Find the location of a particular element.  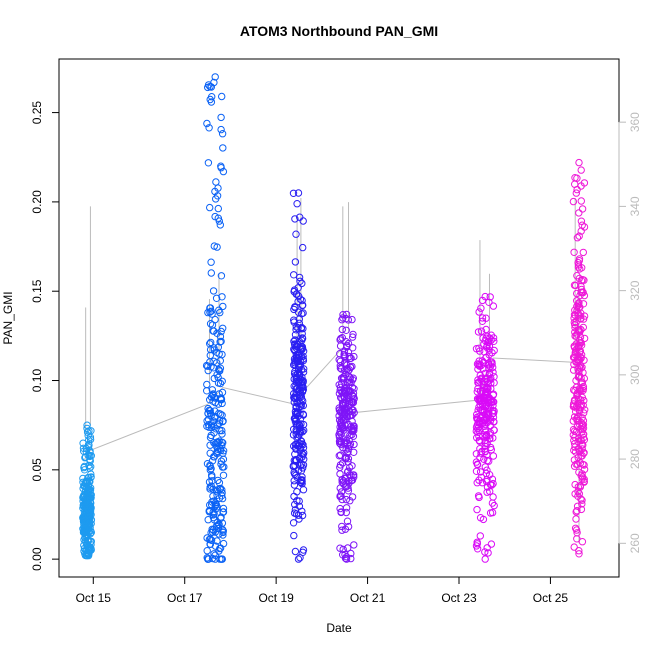

x-tick-label: Oct 21 is located at coordinates (368, 598).